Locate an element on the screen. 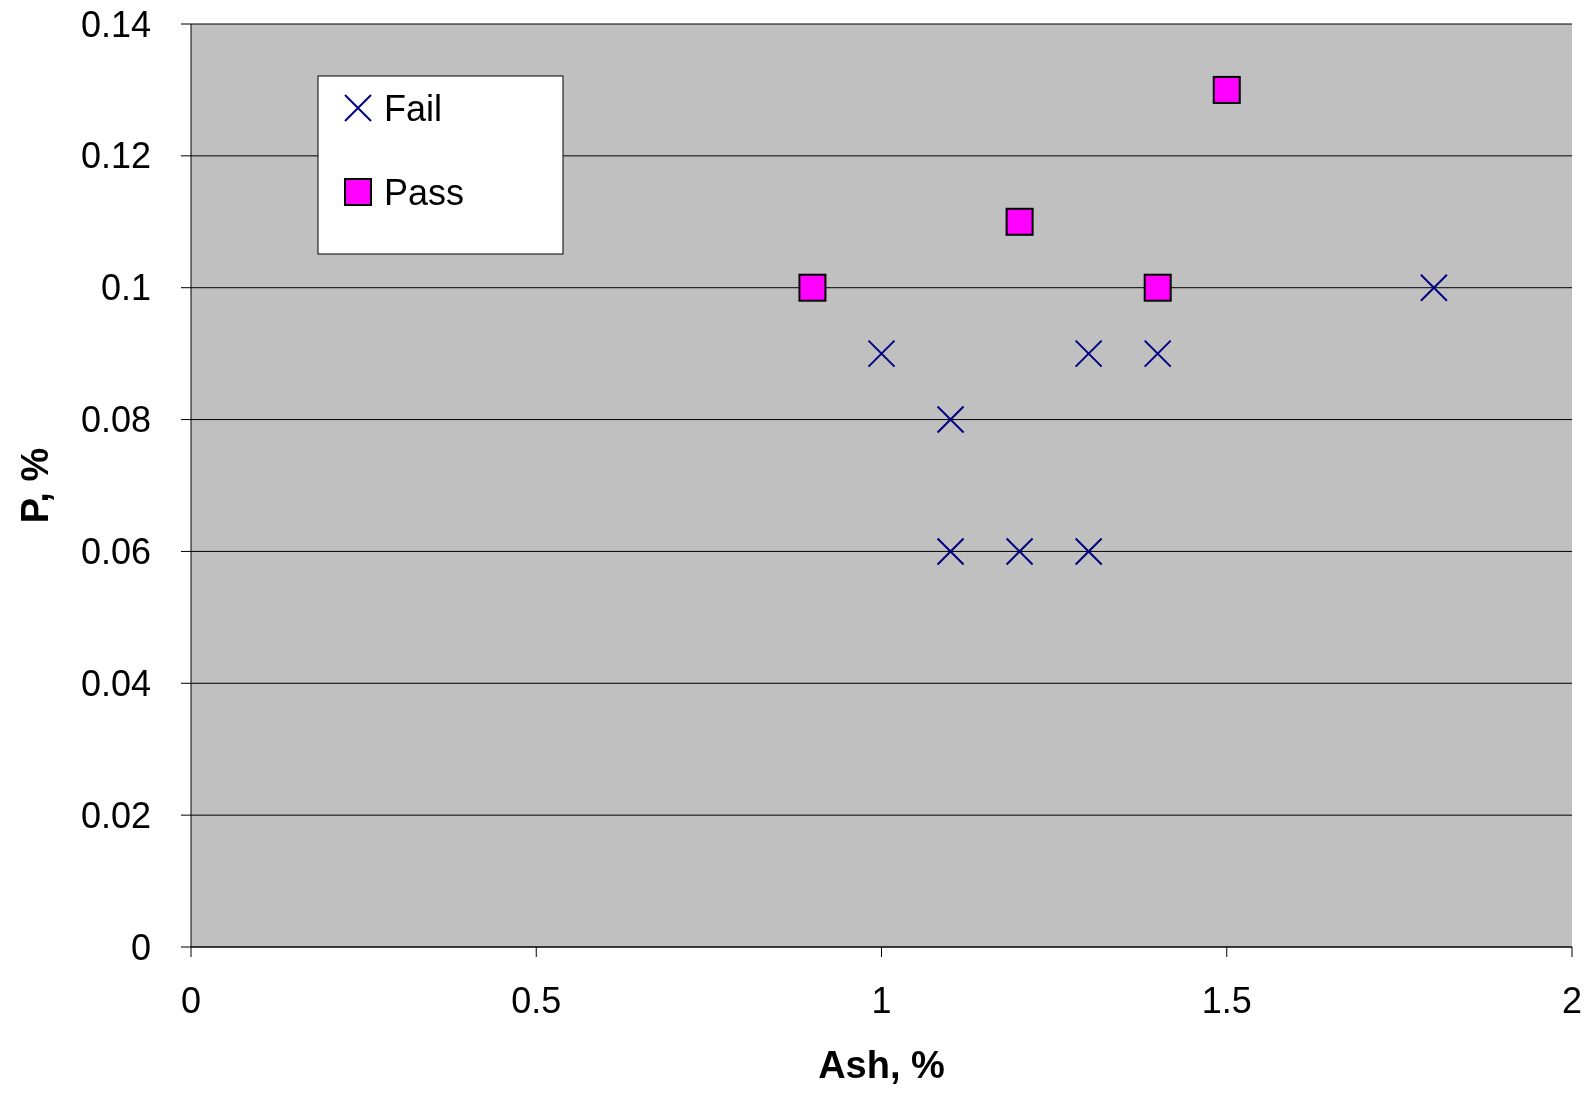 This screenshot has height=1094, width=1585. x-tick-label: 0.5 is located at coordinates (536, 1000).